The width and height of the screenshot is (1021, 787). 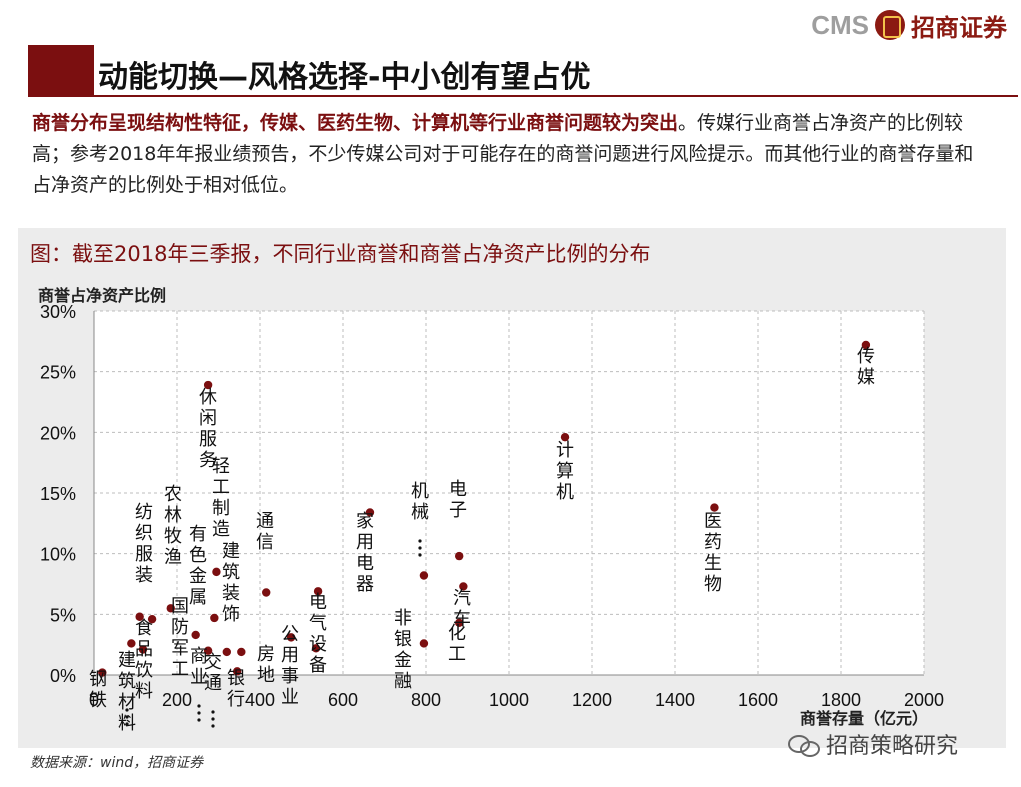 What do you see at coordinates (840, 24) in the screenshot?
I see `logo-cms-text: CMS` at bounding box center [840, 24].